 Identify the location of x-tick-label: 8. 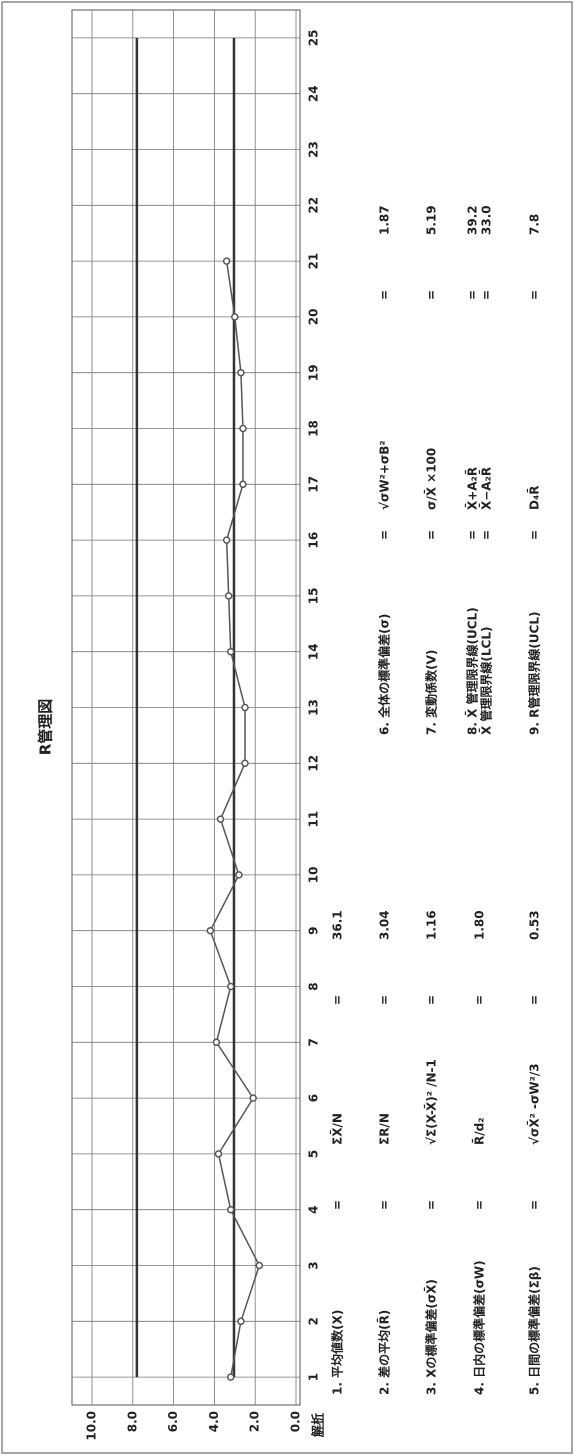
(314, 986).